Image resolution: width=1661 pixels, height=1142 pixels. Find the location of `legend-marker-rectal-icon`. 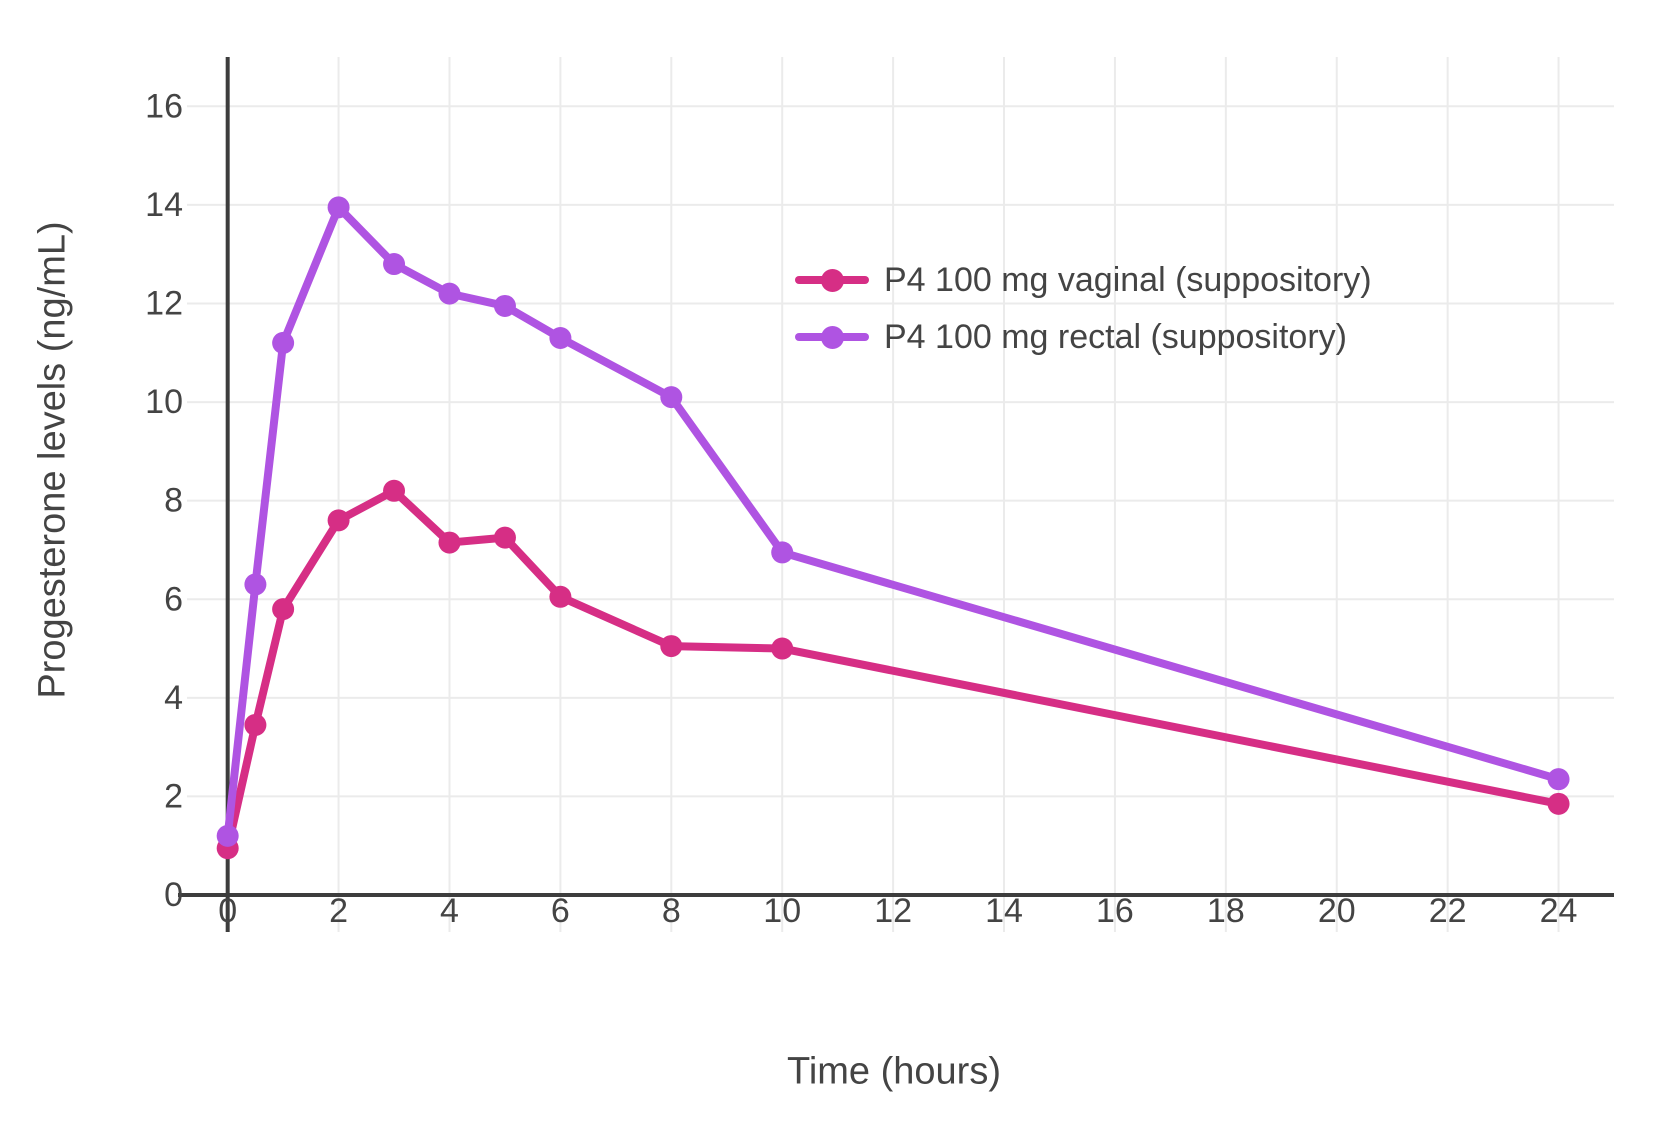

legend-marker-rectal-icon is located at coordinates (832, 337).